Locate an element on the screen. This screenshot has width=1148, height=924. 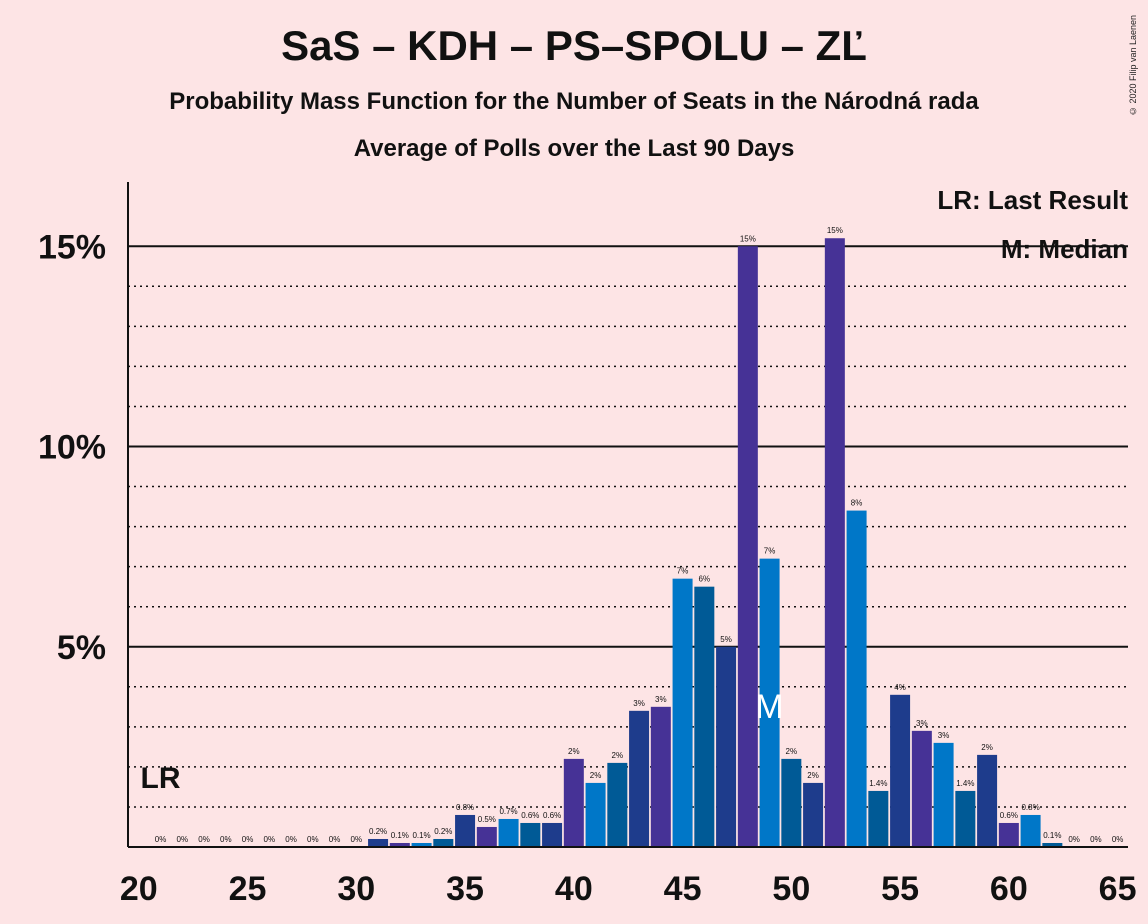
bar-label-seat-31: 0.2% is located at coordinates (378, 831).